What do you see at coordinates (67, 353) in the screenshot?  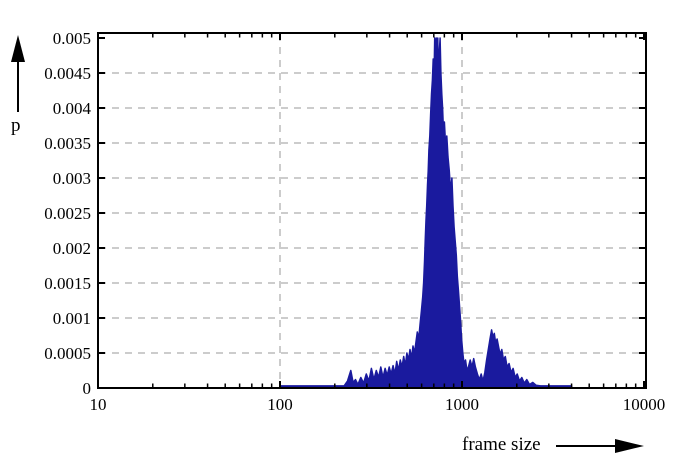 I see `y-tick-label: 0.0005` at bounding box center [67, 353].